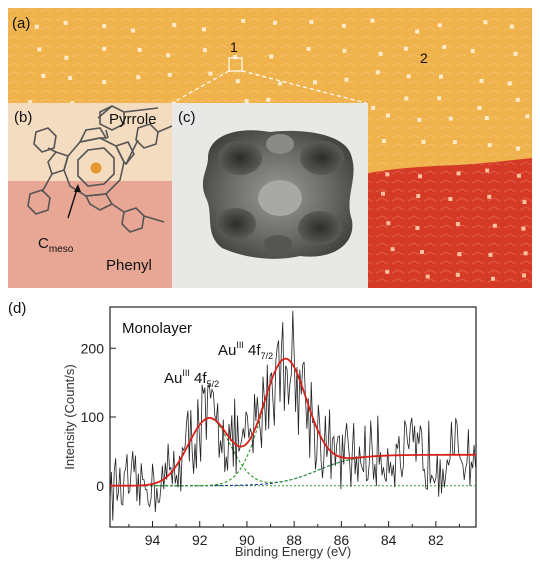  What do you see at coordinates (294, 534) in the screenshot?
I see `x-axis-ticks: 94 92 90 88 86 84 82` at bounding box center [294, 534].